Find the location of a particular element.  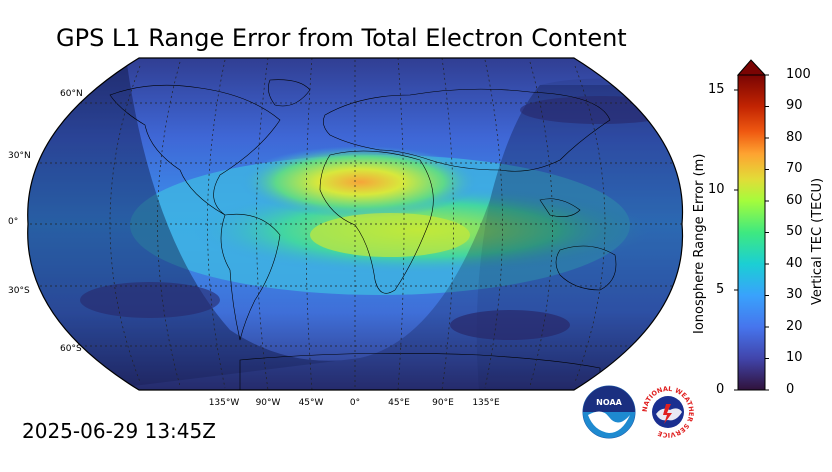

colorbar-extend-arrow is located at coordinates (751, 67).